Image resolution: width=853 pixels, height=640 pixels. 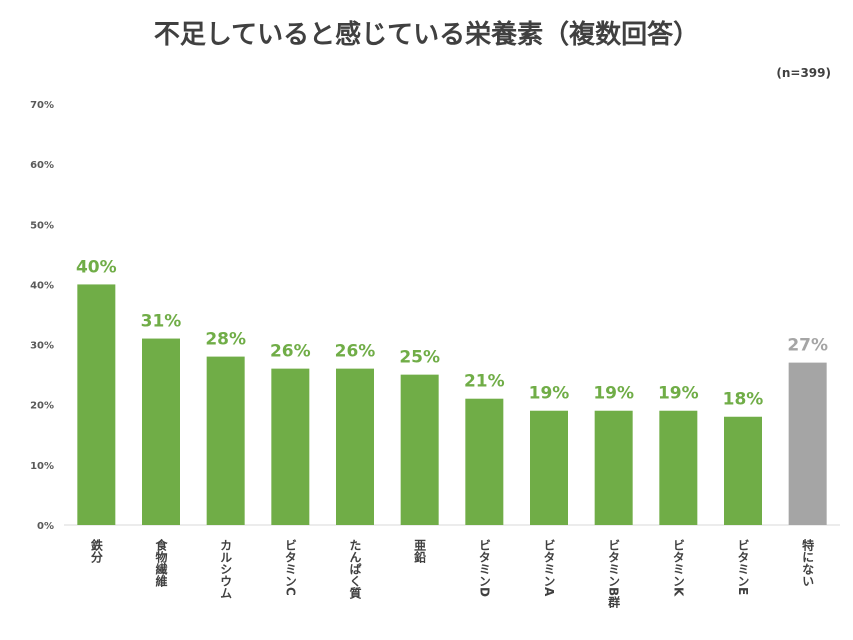 I want to click on category-label: ビタミンC, so click(x=290, y=567).